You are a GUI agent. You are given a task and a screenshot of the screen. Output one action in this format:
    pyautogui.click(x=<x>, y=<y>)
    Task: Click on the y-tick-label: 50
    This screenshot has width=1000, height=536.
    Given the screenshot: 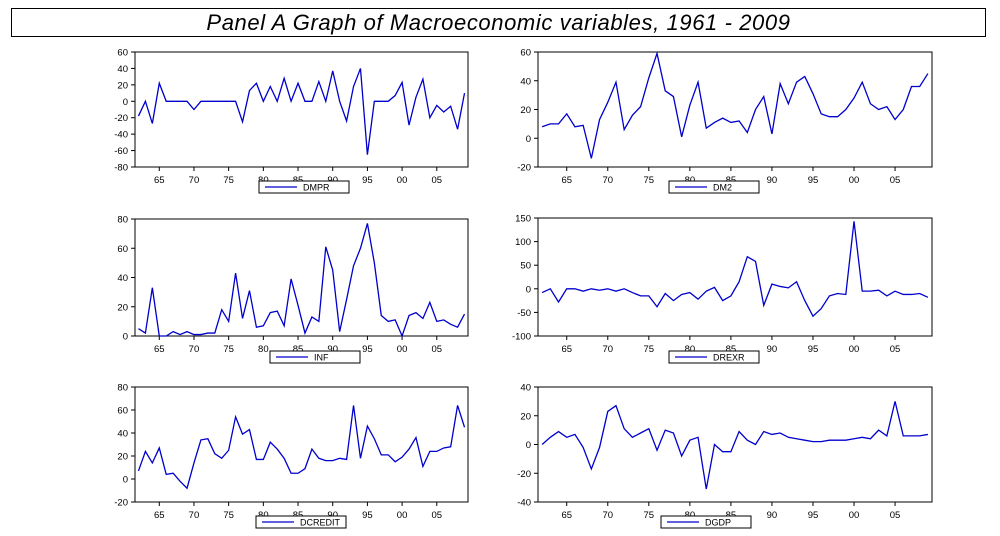 What is the action you would take?
    pyautogui.click(x=525, y=266)
    